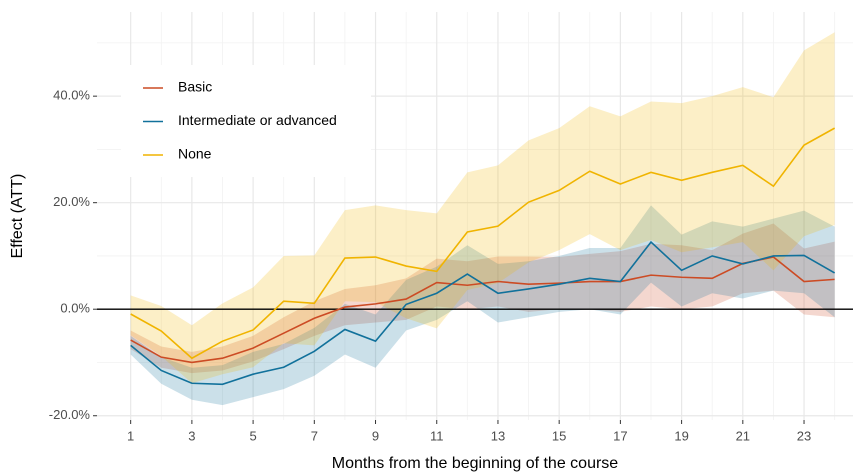 This screenshot has width=859, height=474. Describe the element at coordinates (559, 435) in the screenshot. I see `x-tick-label: 15` at that location.